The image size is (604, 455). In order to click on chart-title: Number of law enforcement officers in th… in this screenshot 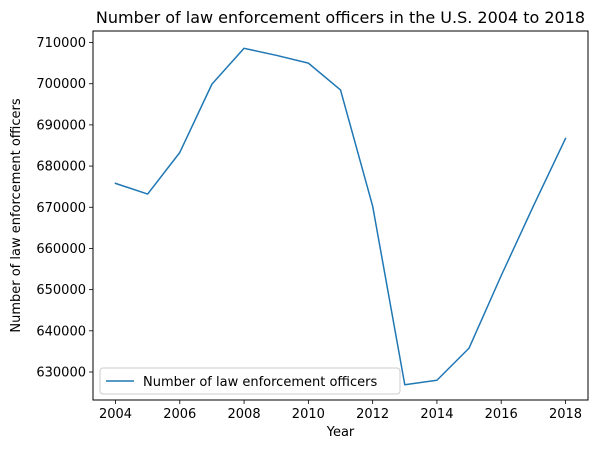, I will do `click(340, 17)`.